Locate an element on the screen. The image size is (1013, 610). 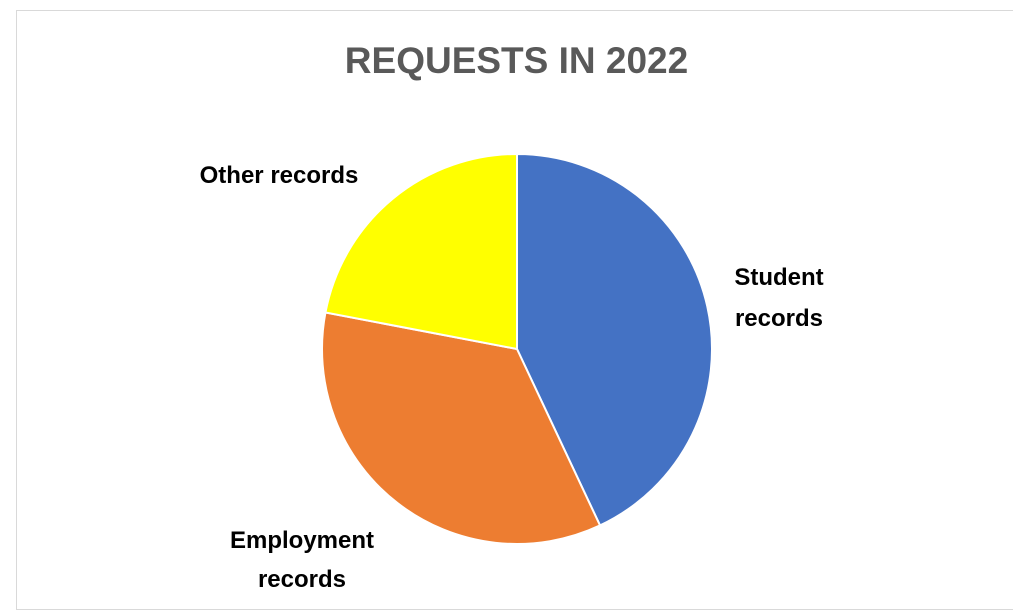
label-student-line1: Student is located at coordinates (778, 277).